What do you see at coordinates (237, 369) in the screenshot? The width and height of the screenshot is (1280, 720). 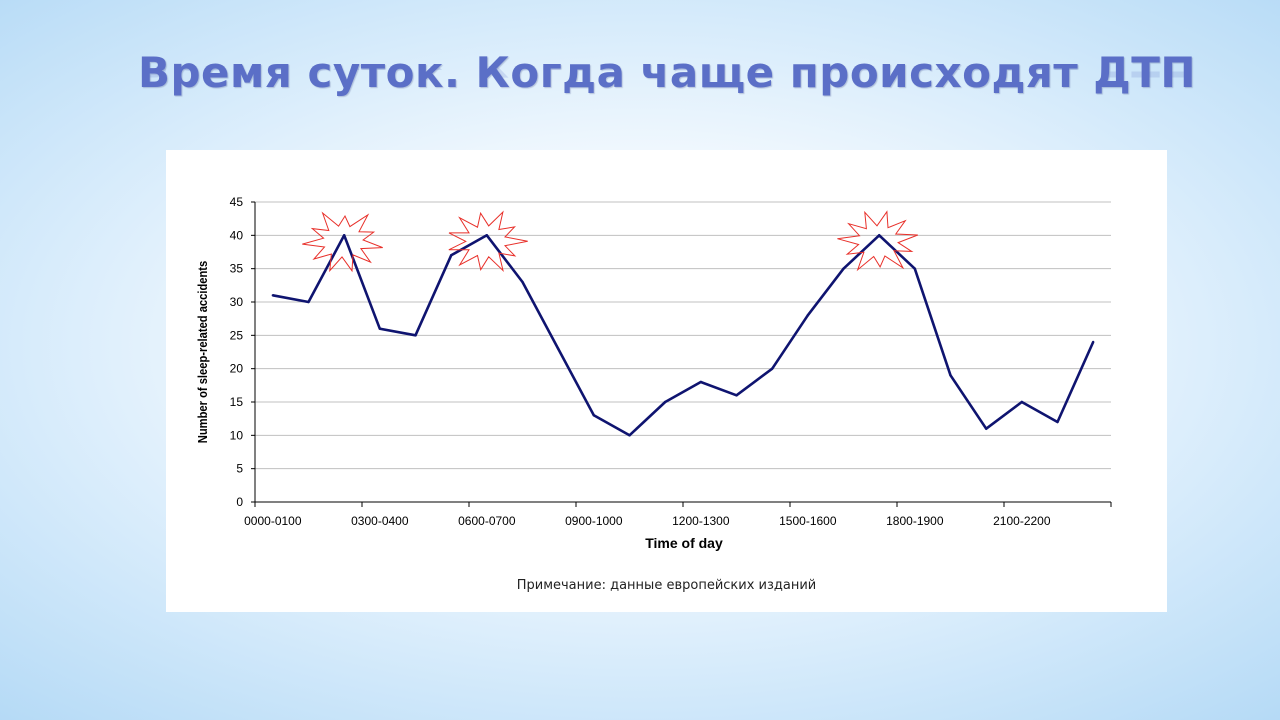 I see `y-tick-label: 20` at bounding box center [237, 369].